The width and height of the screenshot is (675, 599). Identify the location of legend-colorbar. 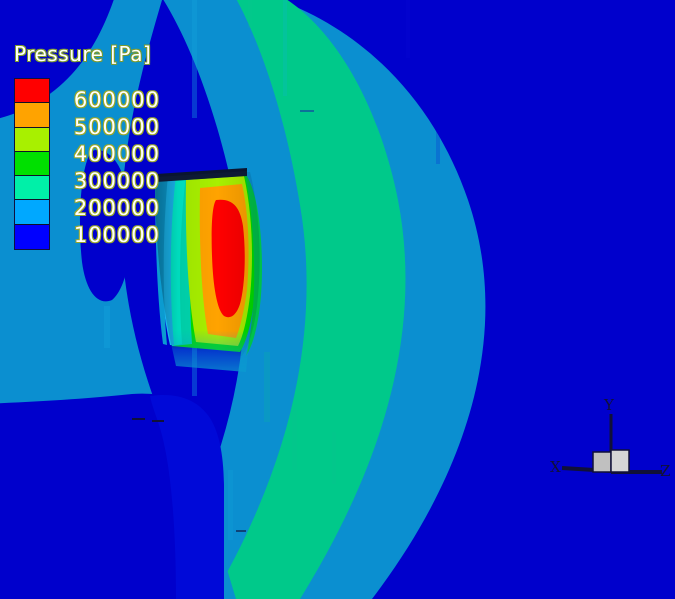
(32, 164).